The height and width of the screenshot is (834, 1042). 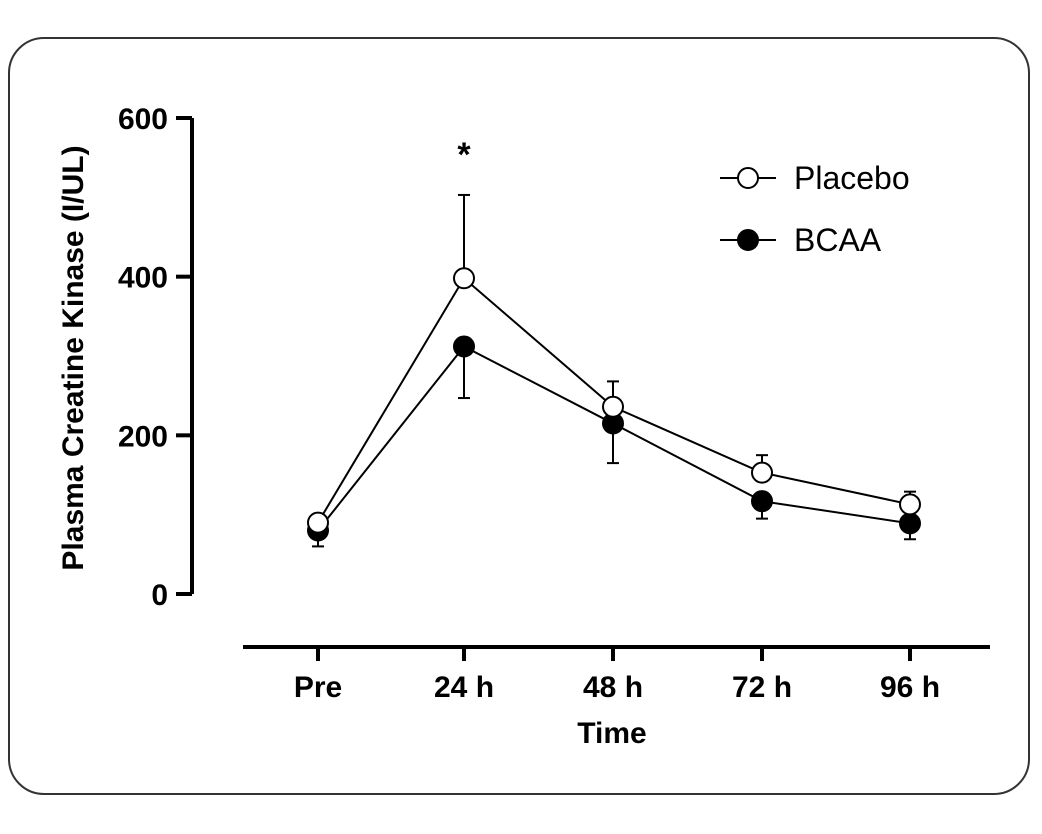 I want to click on x-tick-label-4: 96 h, so click(x=910, y=687).